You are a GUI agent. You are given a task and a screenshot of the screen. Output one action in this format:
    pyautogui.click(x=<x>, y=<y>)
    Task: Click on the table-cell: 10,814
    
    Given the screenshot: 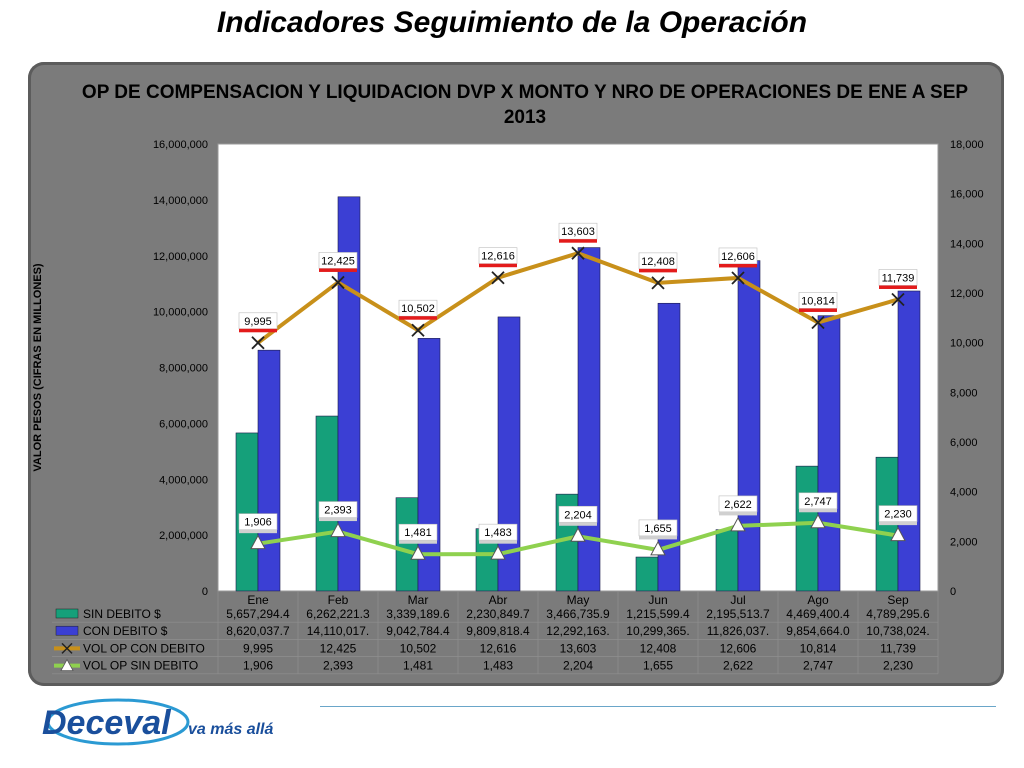 What is the action you would take?
    pyautogui.click(x=818, y=648)
    